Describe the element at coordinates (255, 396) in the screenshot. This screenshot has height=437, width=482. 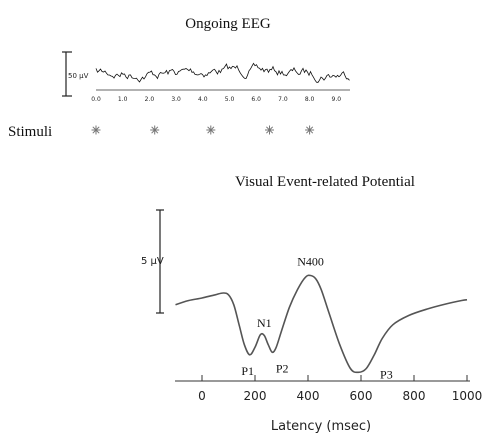
I see `erp-x-tick-label: 200` at that location.